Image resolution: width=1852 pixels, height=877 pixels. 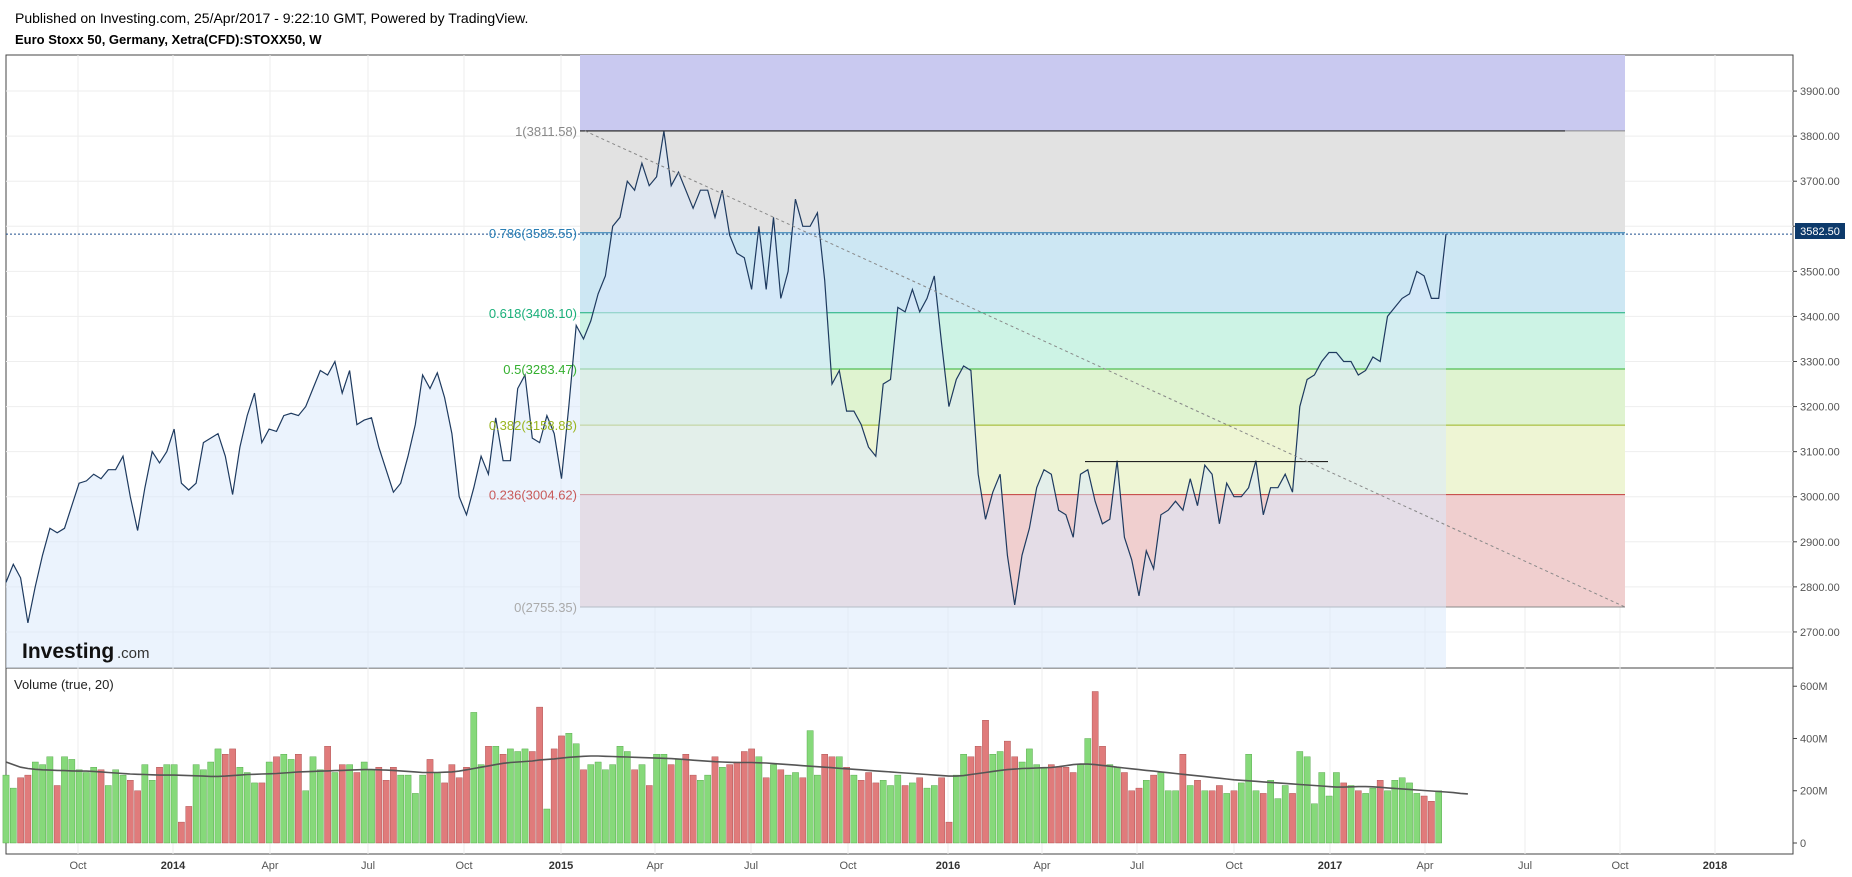 What do you see at coordinates (1820, 317) in the screenshot?
I see `y-tick-label: 3400.00` at bounding box center [1820, 317].